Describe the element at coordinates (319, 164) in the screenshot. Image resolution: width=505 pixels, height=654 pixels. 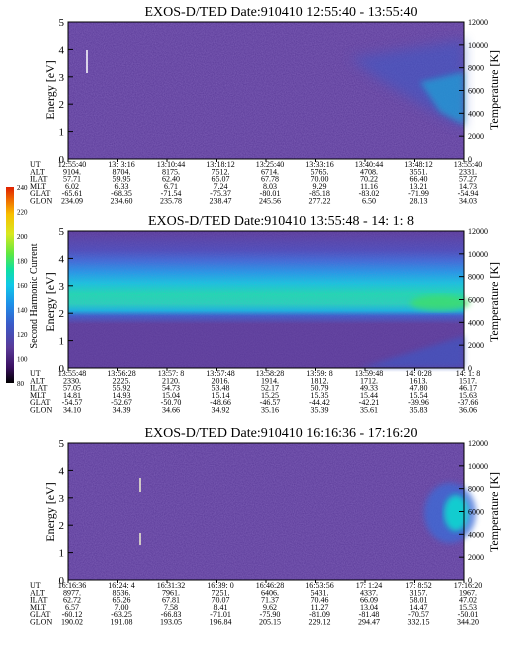
I see `table-cell: 13:33:16` at that location.